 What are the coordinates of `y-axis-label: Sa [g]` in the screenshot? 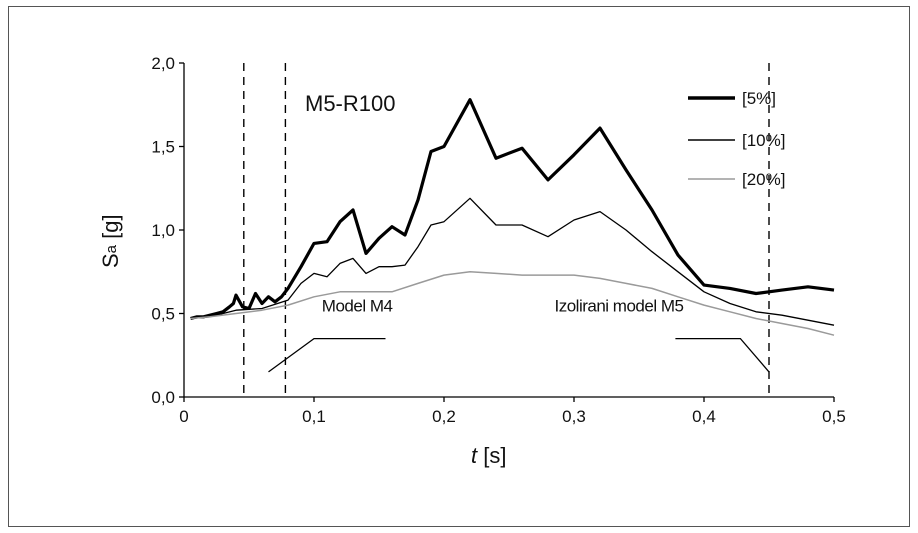 It's located at (110, 241).